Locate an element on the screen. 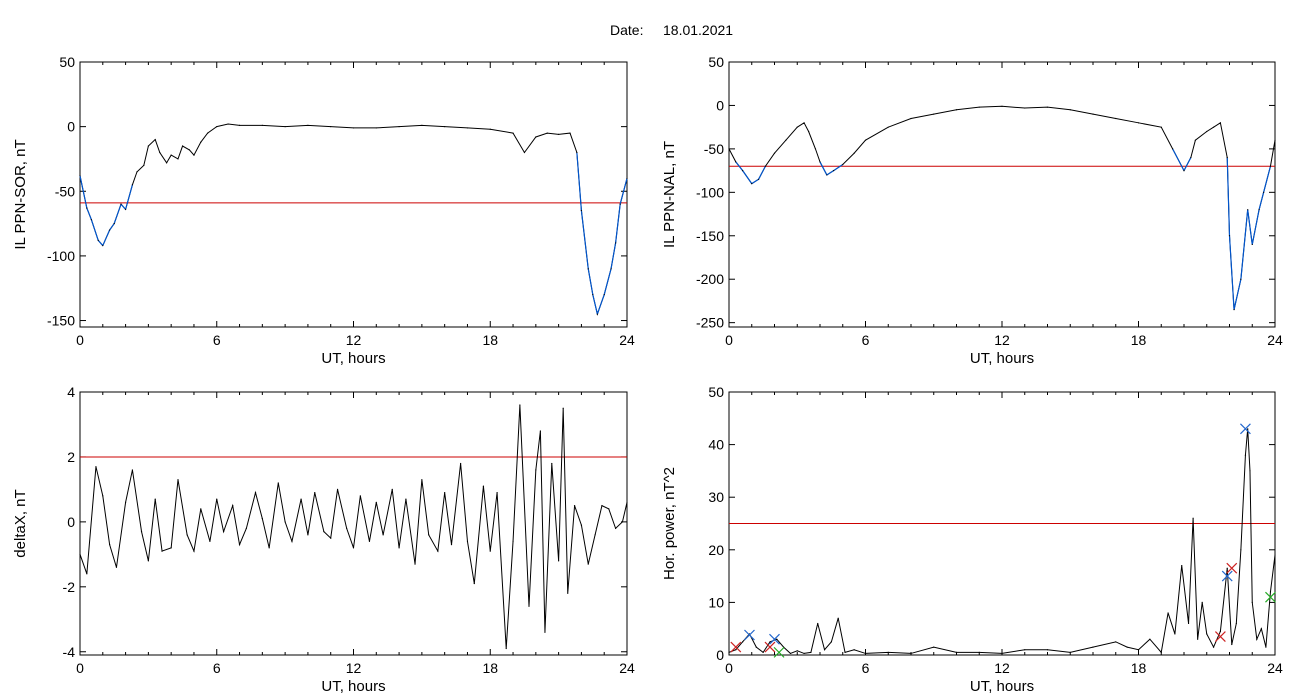 This screenshot has width=1300, height=700. y-tick-label: 2 is located at coordinates (71, 457).